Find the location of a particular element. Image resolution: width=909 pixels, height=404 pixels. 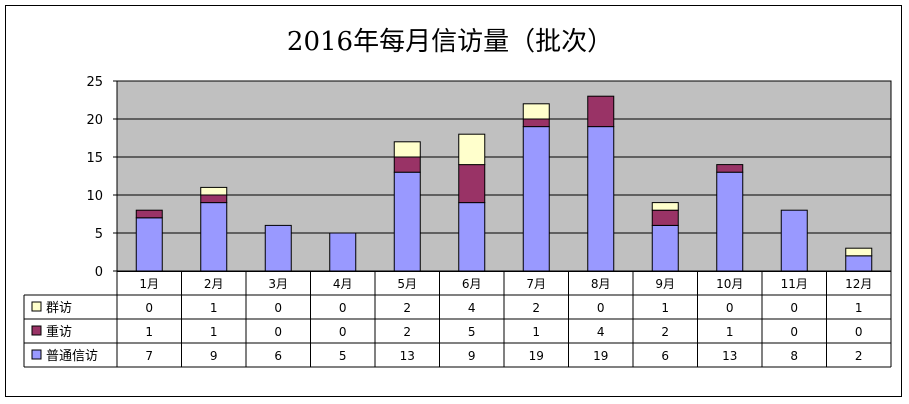

x-category-label: 12月 is located at coordinates (858, 284).